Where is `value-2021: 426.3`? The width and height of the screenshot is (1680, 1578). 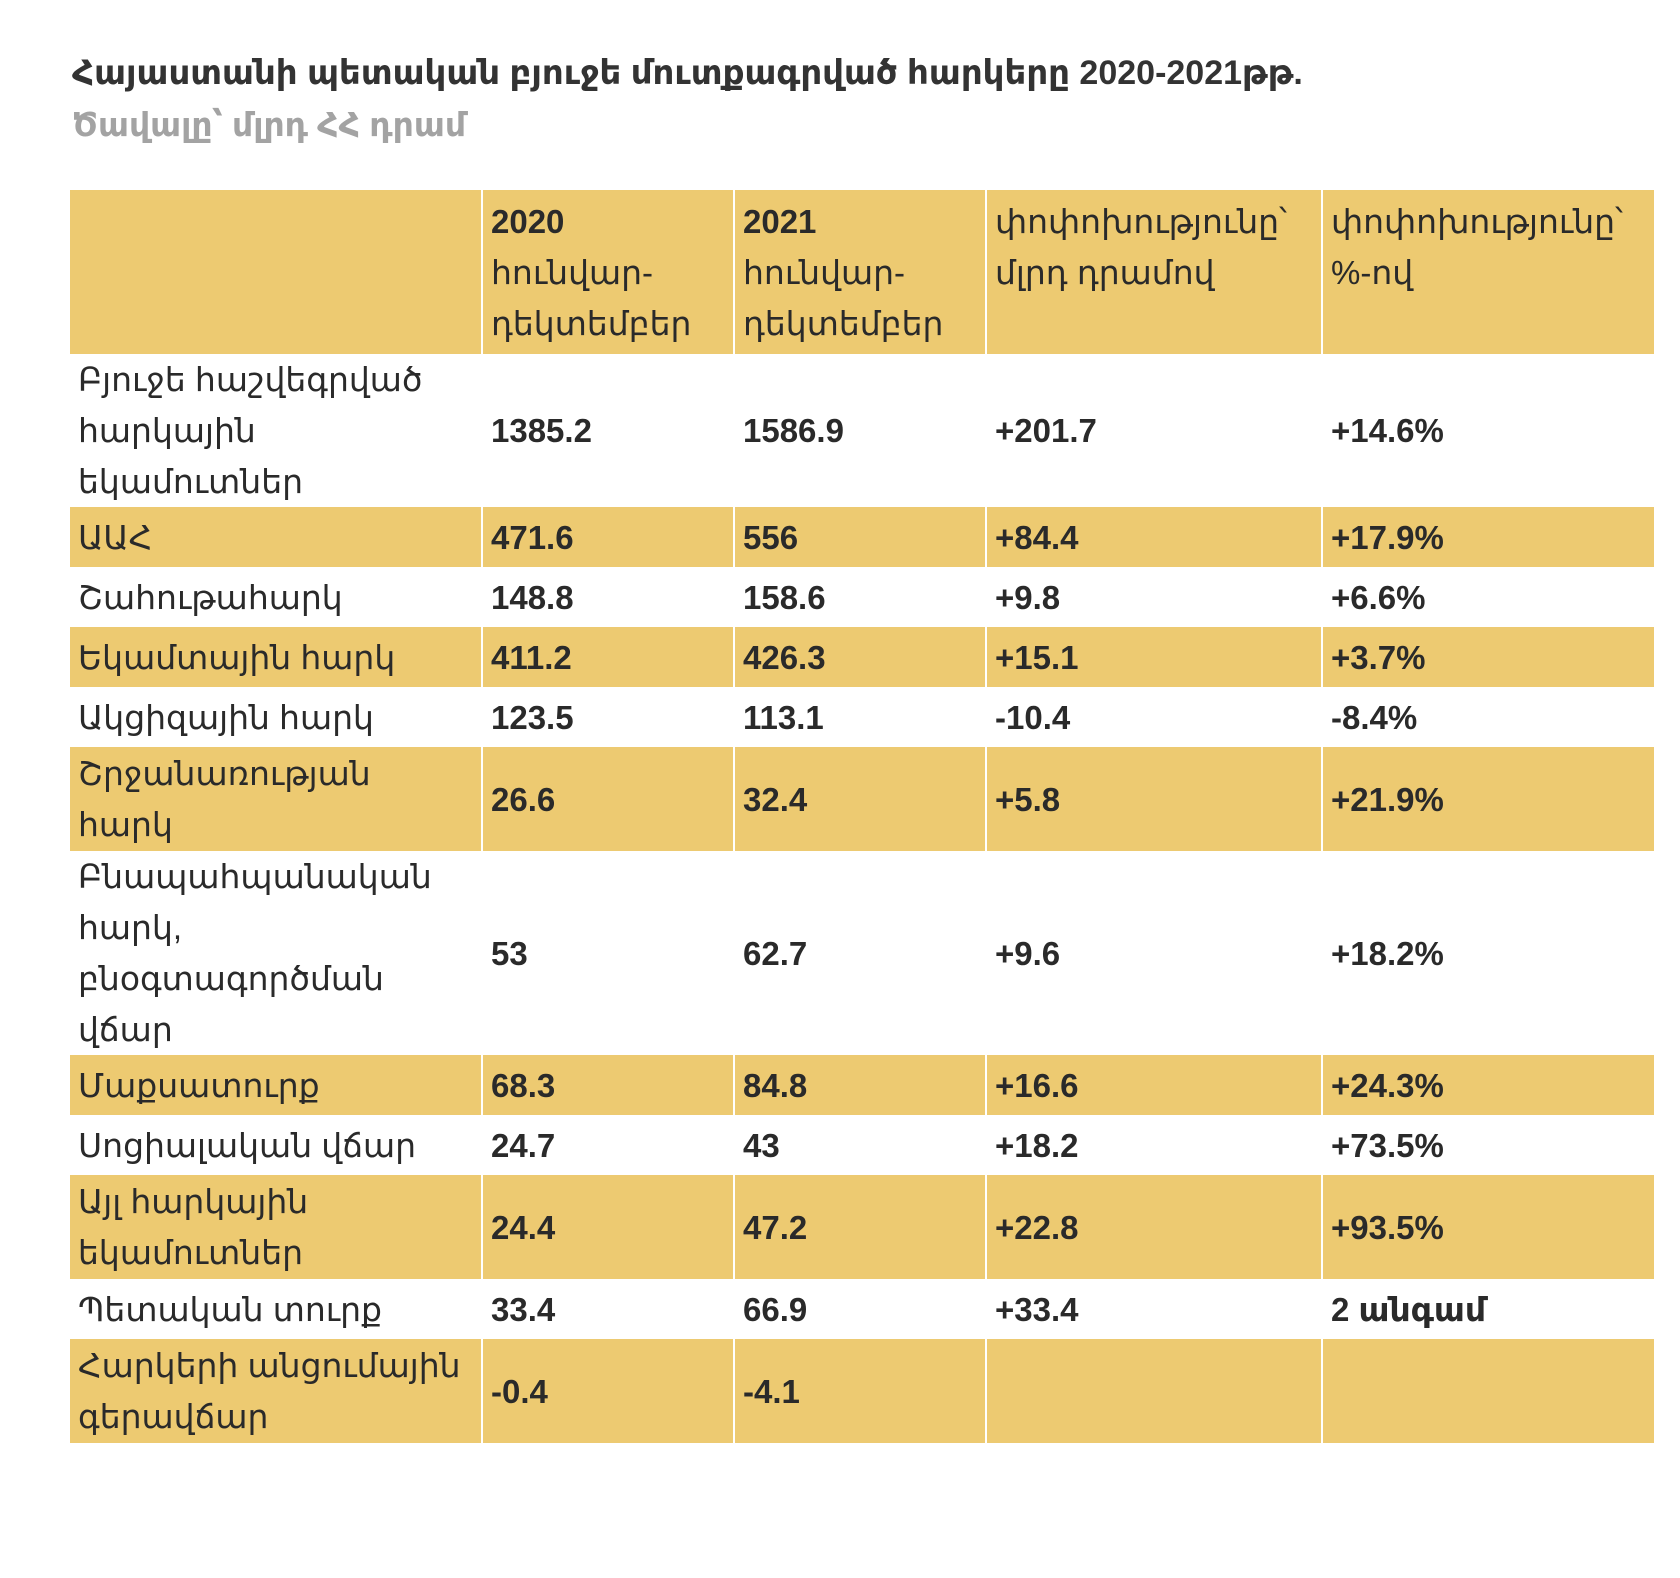 value-2021: 426.3 is located at coordinates (859, 657).